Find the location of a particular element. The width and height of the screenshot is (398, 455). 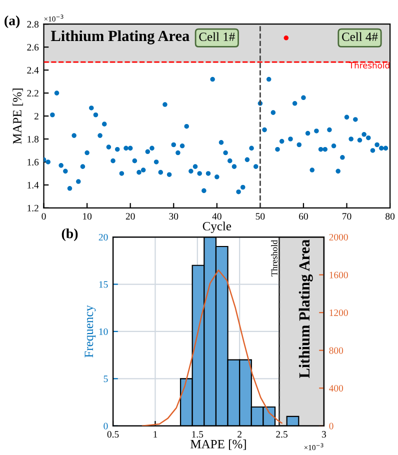

y-tick-label: 1.2 is located at coordinates (33, 208).